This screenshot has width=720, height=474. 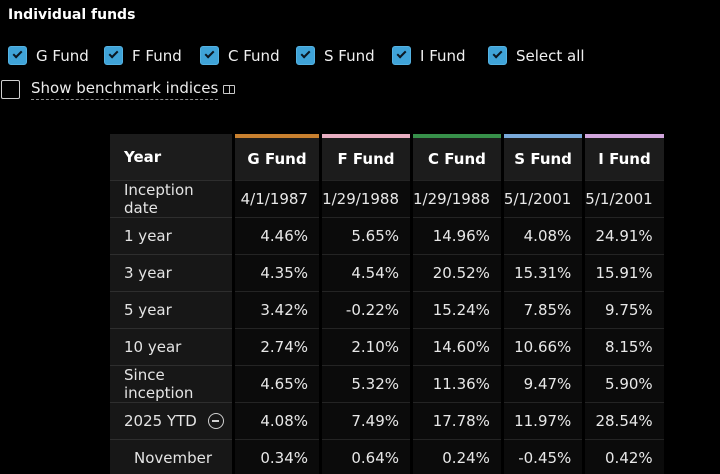 I want to click on value-cell: 24.91%, so click(x=624, y=235).